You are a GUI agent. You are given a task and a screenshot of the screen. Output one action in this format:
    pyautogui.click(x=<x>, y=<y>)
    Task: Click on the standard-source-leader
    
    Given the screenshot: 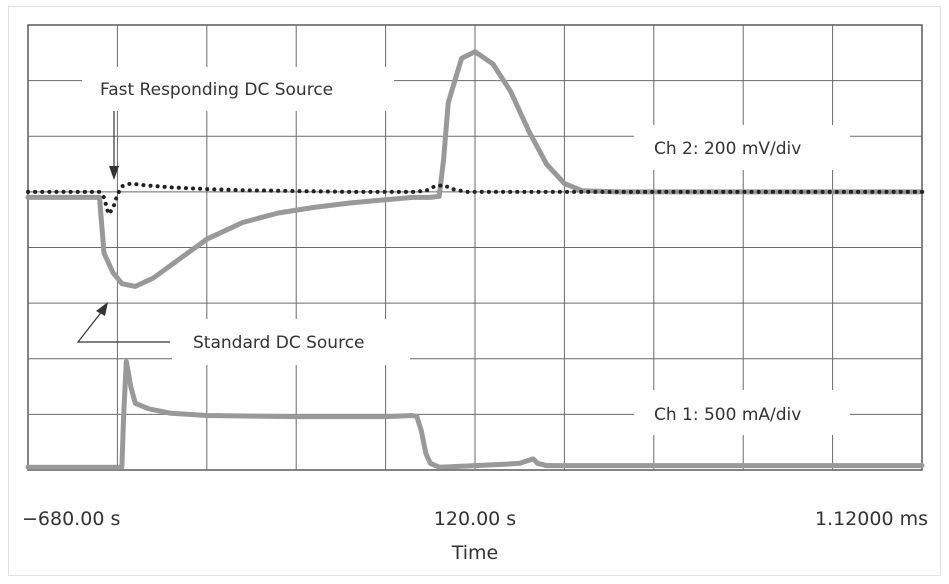 What is the action you would take?
    pyautogui.click(x=123, y=326)
    